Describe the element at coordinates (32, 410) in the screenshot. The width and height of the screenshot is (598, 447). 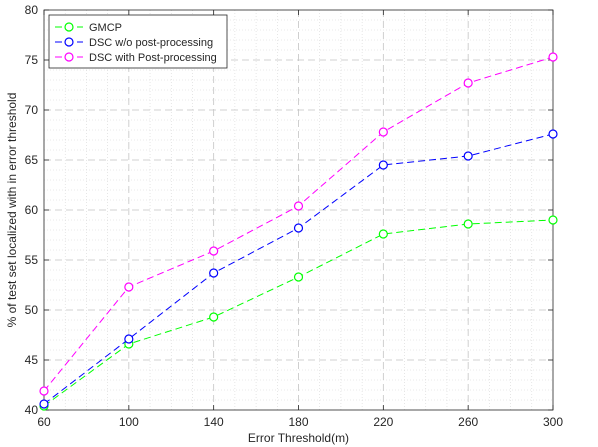
I see `y-tick-label: 40` at that location.